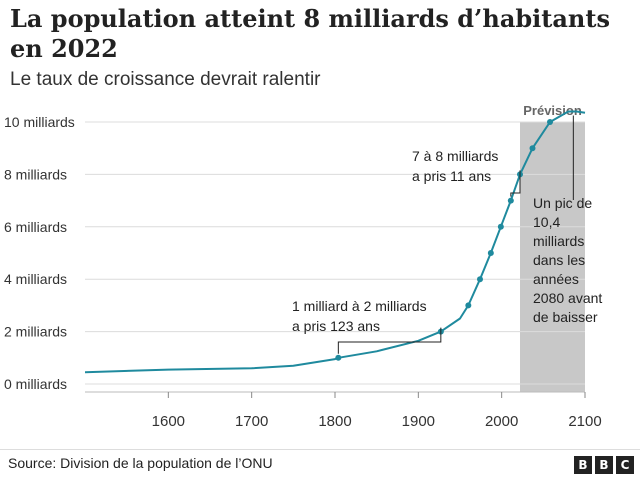  What do you see at coordinates (565, 317) in the screenshot?
I see `annotation-text: de baisser` at bounding box center [565, 317].